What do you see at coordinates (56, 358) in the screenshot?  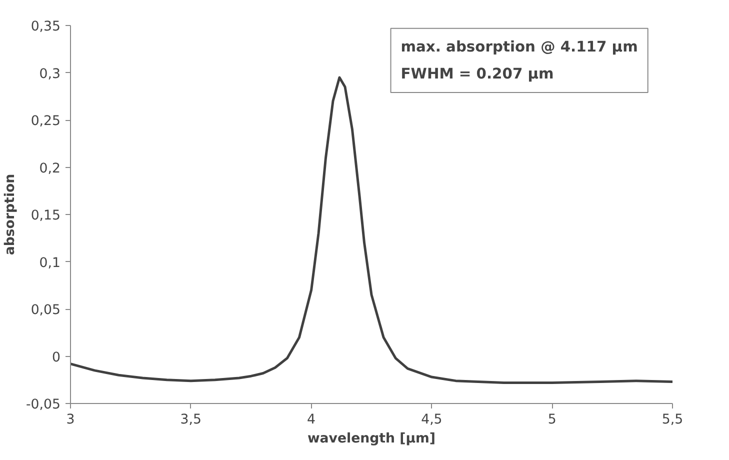 I see `y-tick-label: 0` at bounding box center [56, 358].